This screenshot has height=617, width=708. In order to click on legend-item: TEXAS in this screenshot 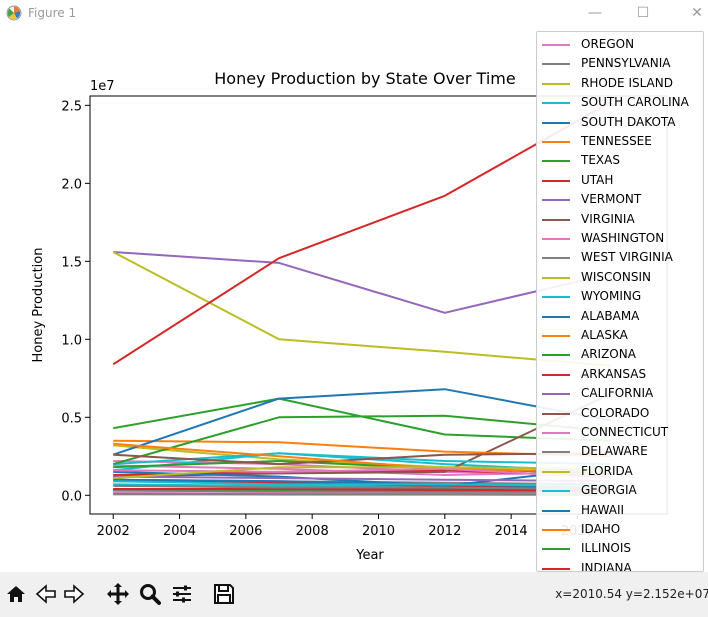, I will do `click(620, 161)`.